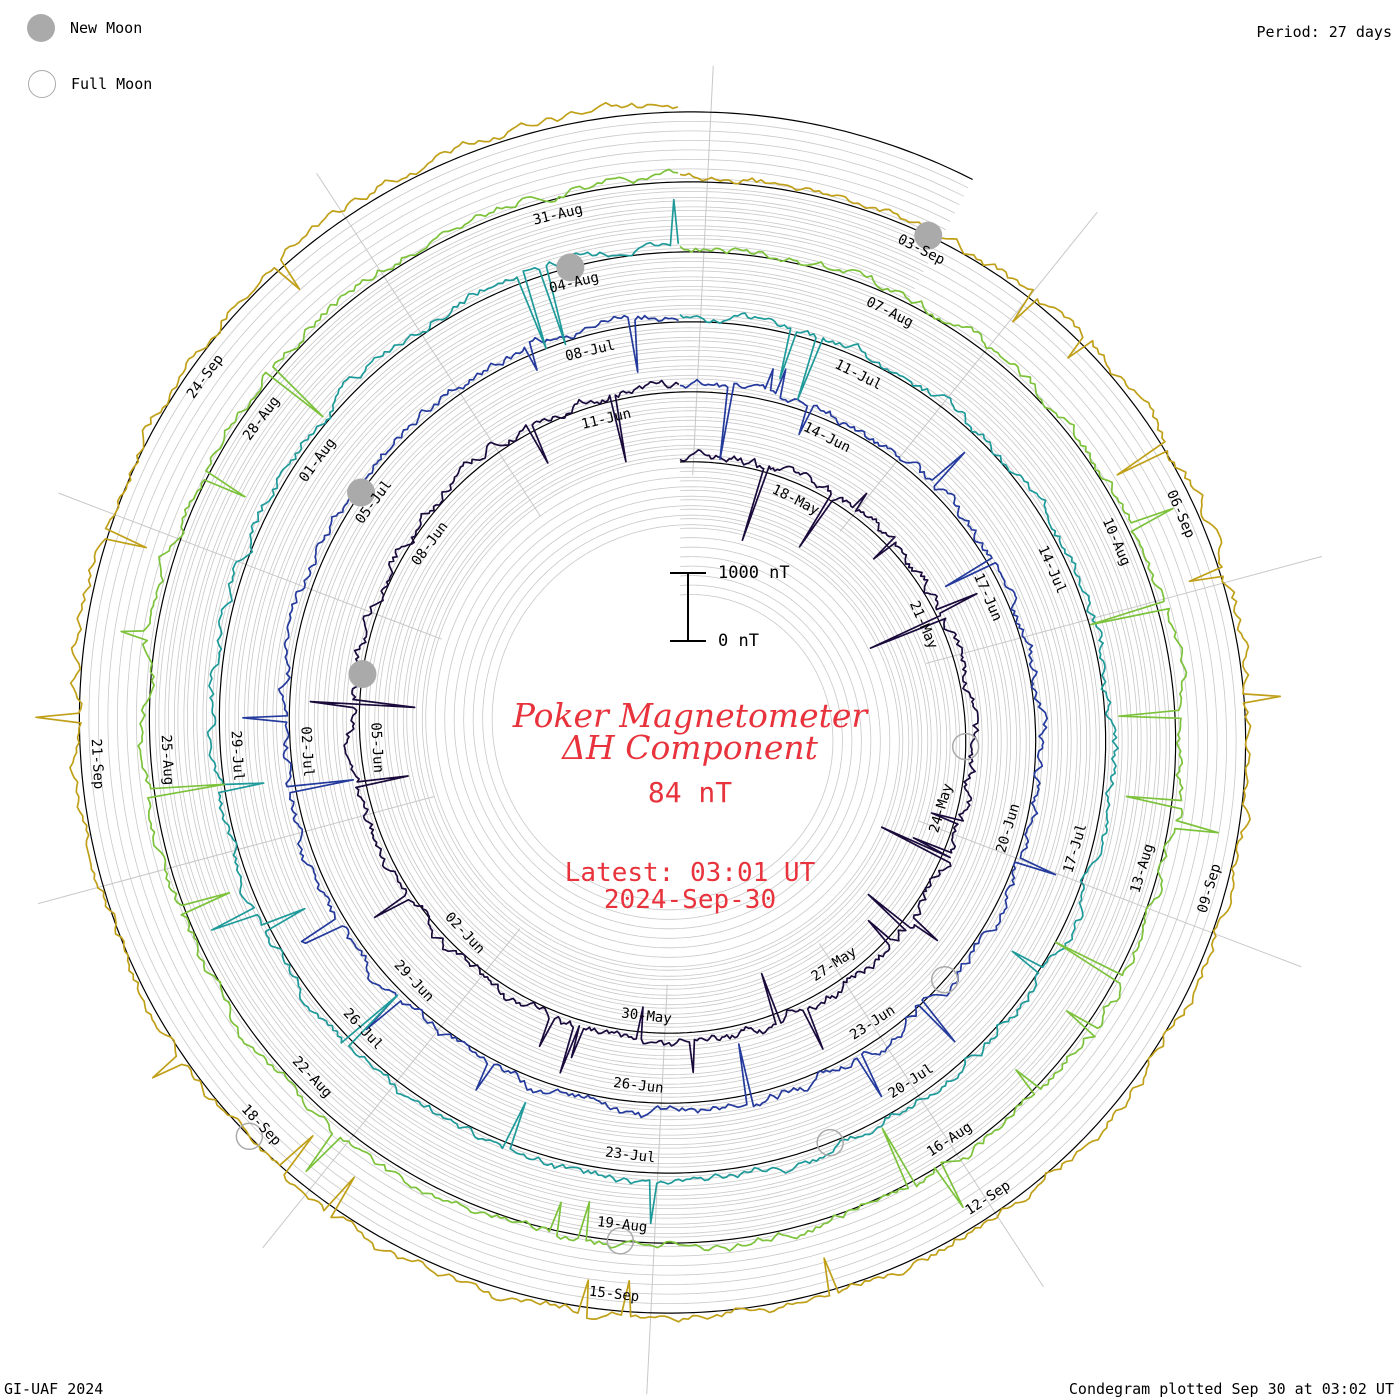 The width and height of the screenshot is (1400, 1400). I want to click on date-label: 02-Jul, so click(306, 751).